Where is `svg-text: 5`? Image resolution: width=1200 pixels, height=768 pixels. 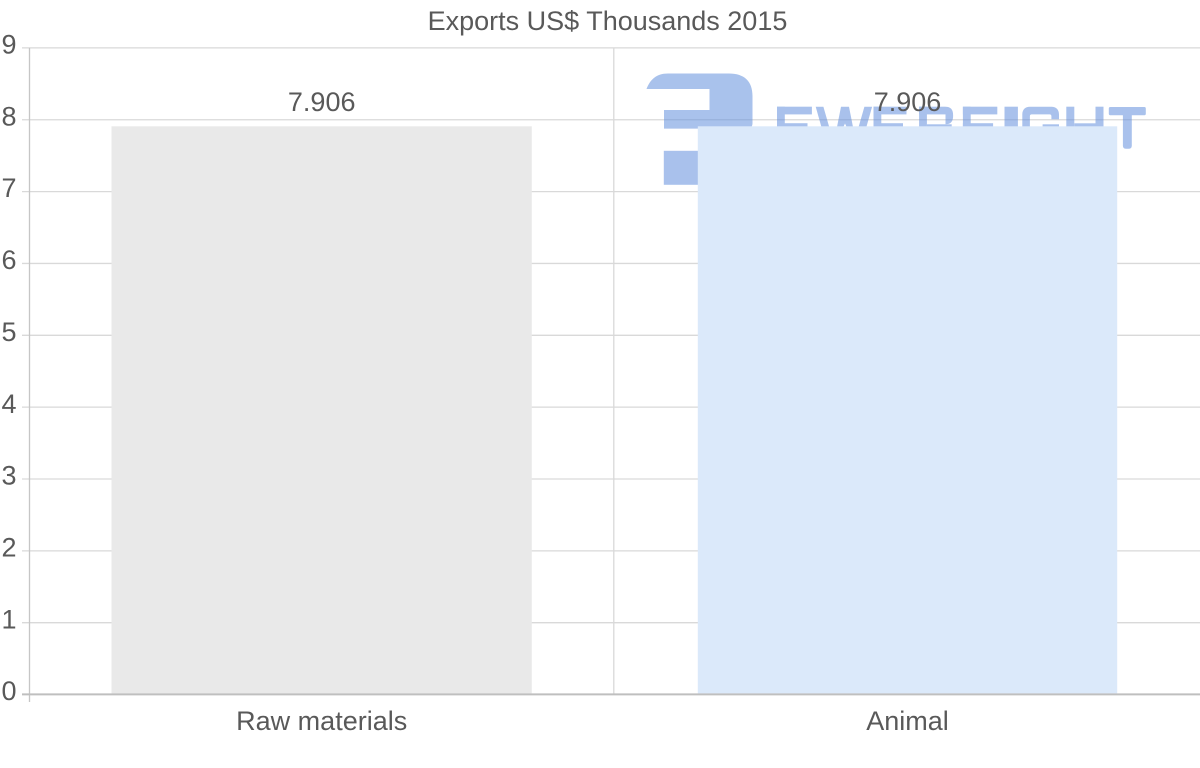
svg-text: 5 is located at coordinates (8, 332).